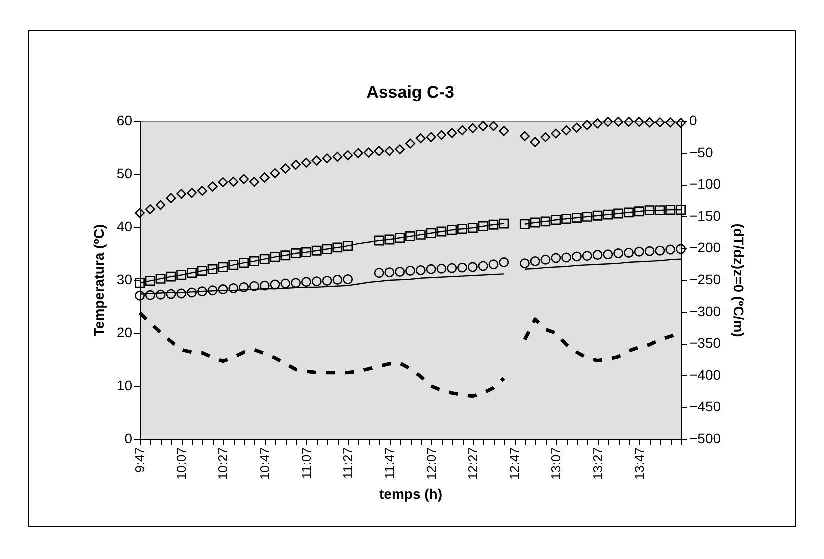 Image resolution: width=824 pixels, height=559 pixels. I want to click on y-axis-title: Temperatura (ºC), so click(98, 280).